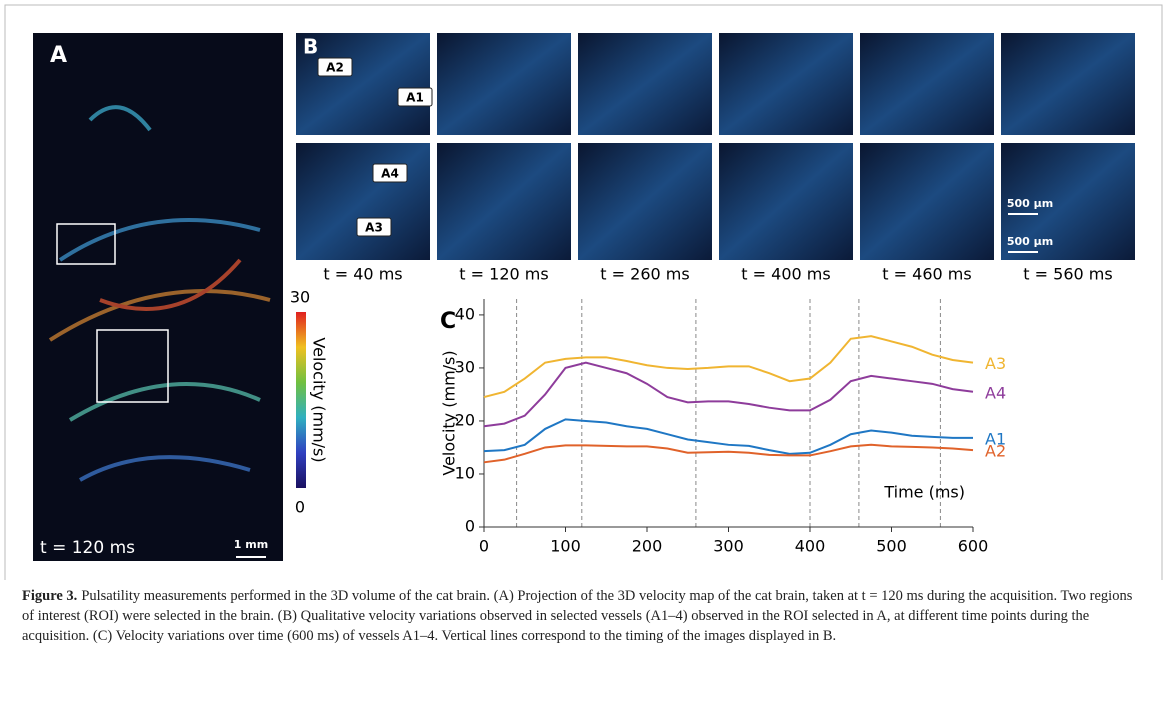 The width and height of the screenshot is (1168, 708). What do you see at coordinates (644, 274) in the screenshot?
I see `time-label: t = 260 ms` at bounding box center [644, 274].